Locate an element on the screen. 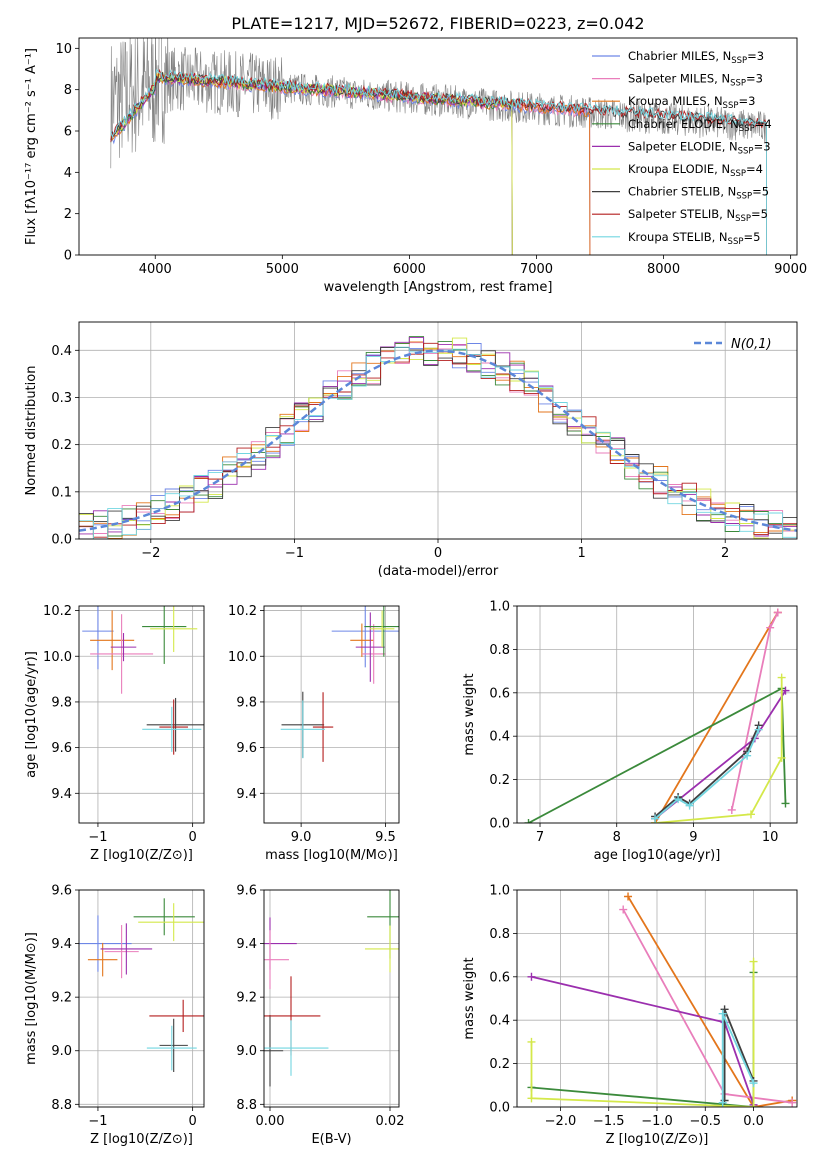 This screenshot has width=819, height=1170. x-axis-label: age [log10(age/yr)] is located at coordinates (657, 855).